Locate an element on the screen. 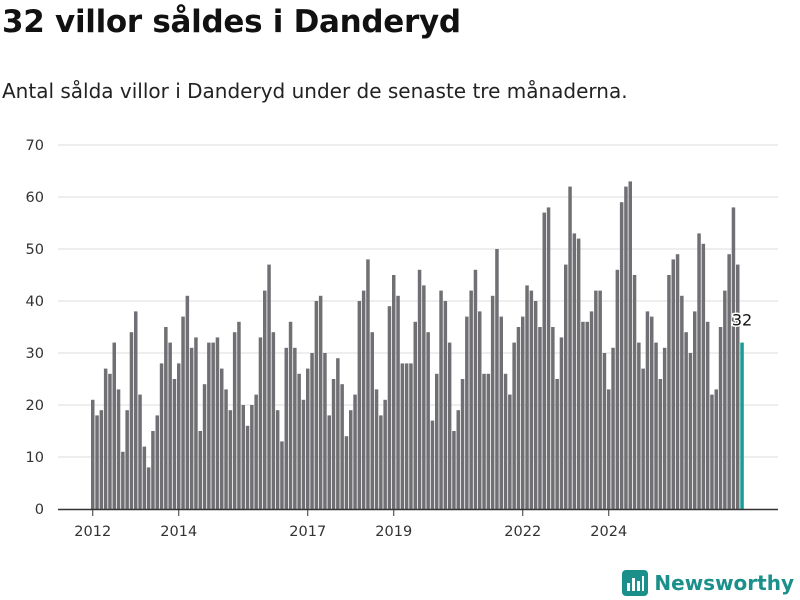  y-tick-label: 0 is located at coordinates (39, 510).